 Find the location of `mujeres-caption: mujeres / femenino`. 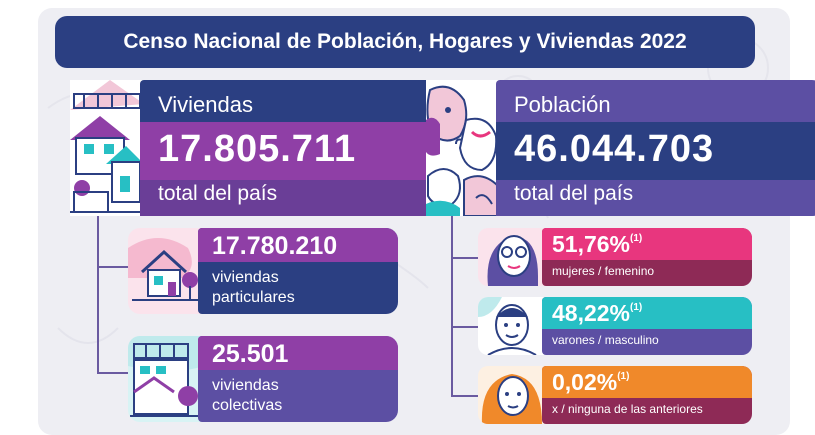

mujeres-caption: mujeres / femenino is located at coordinates (603, 271).